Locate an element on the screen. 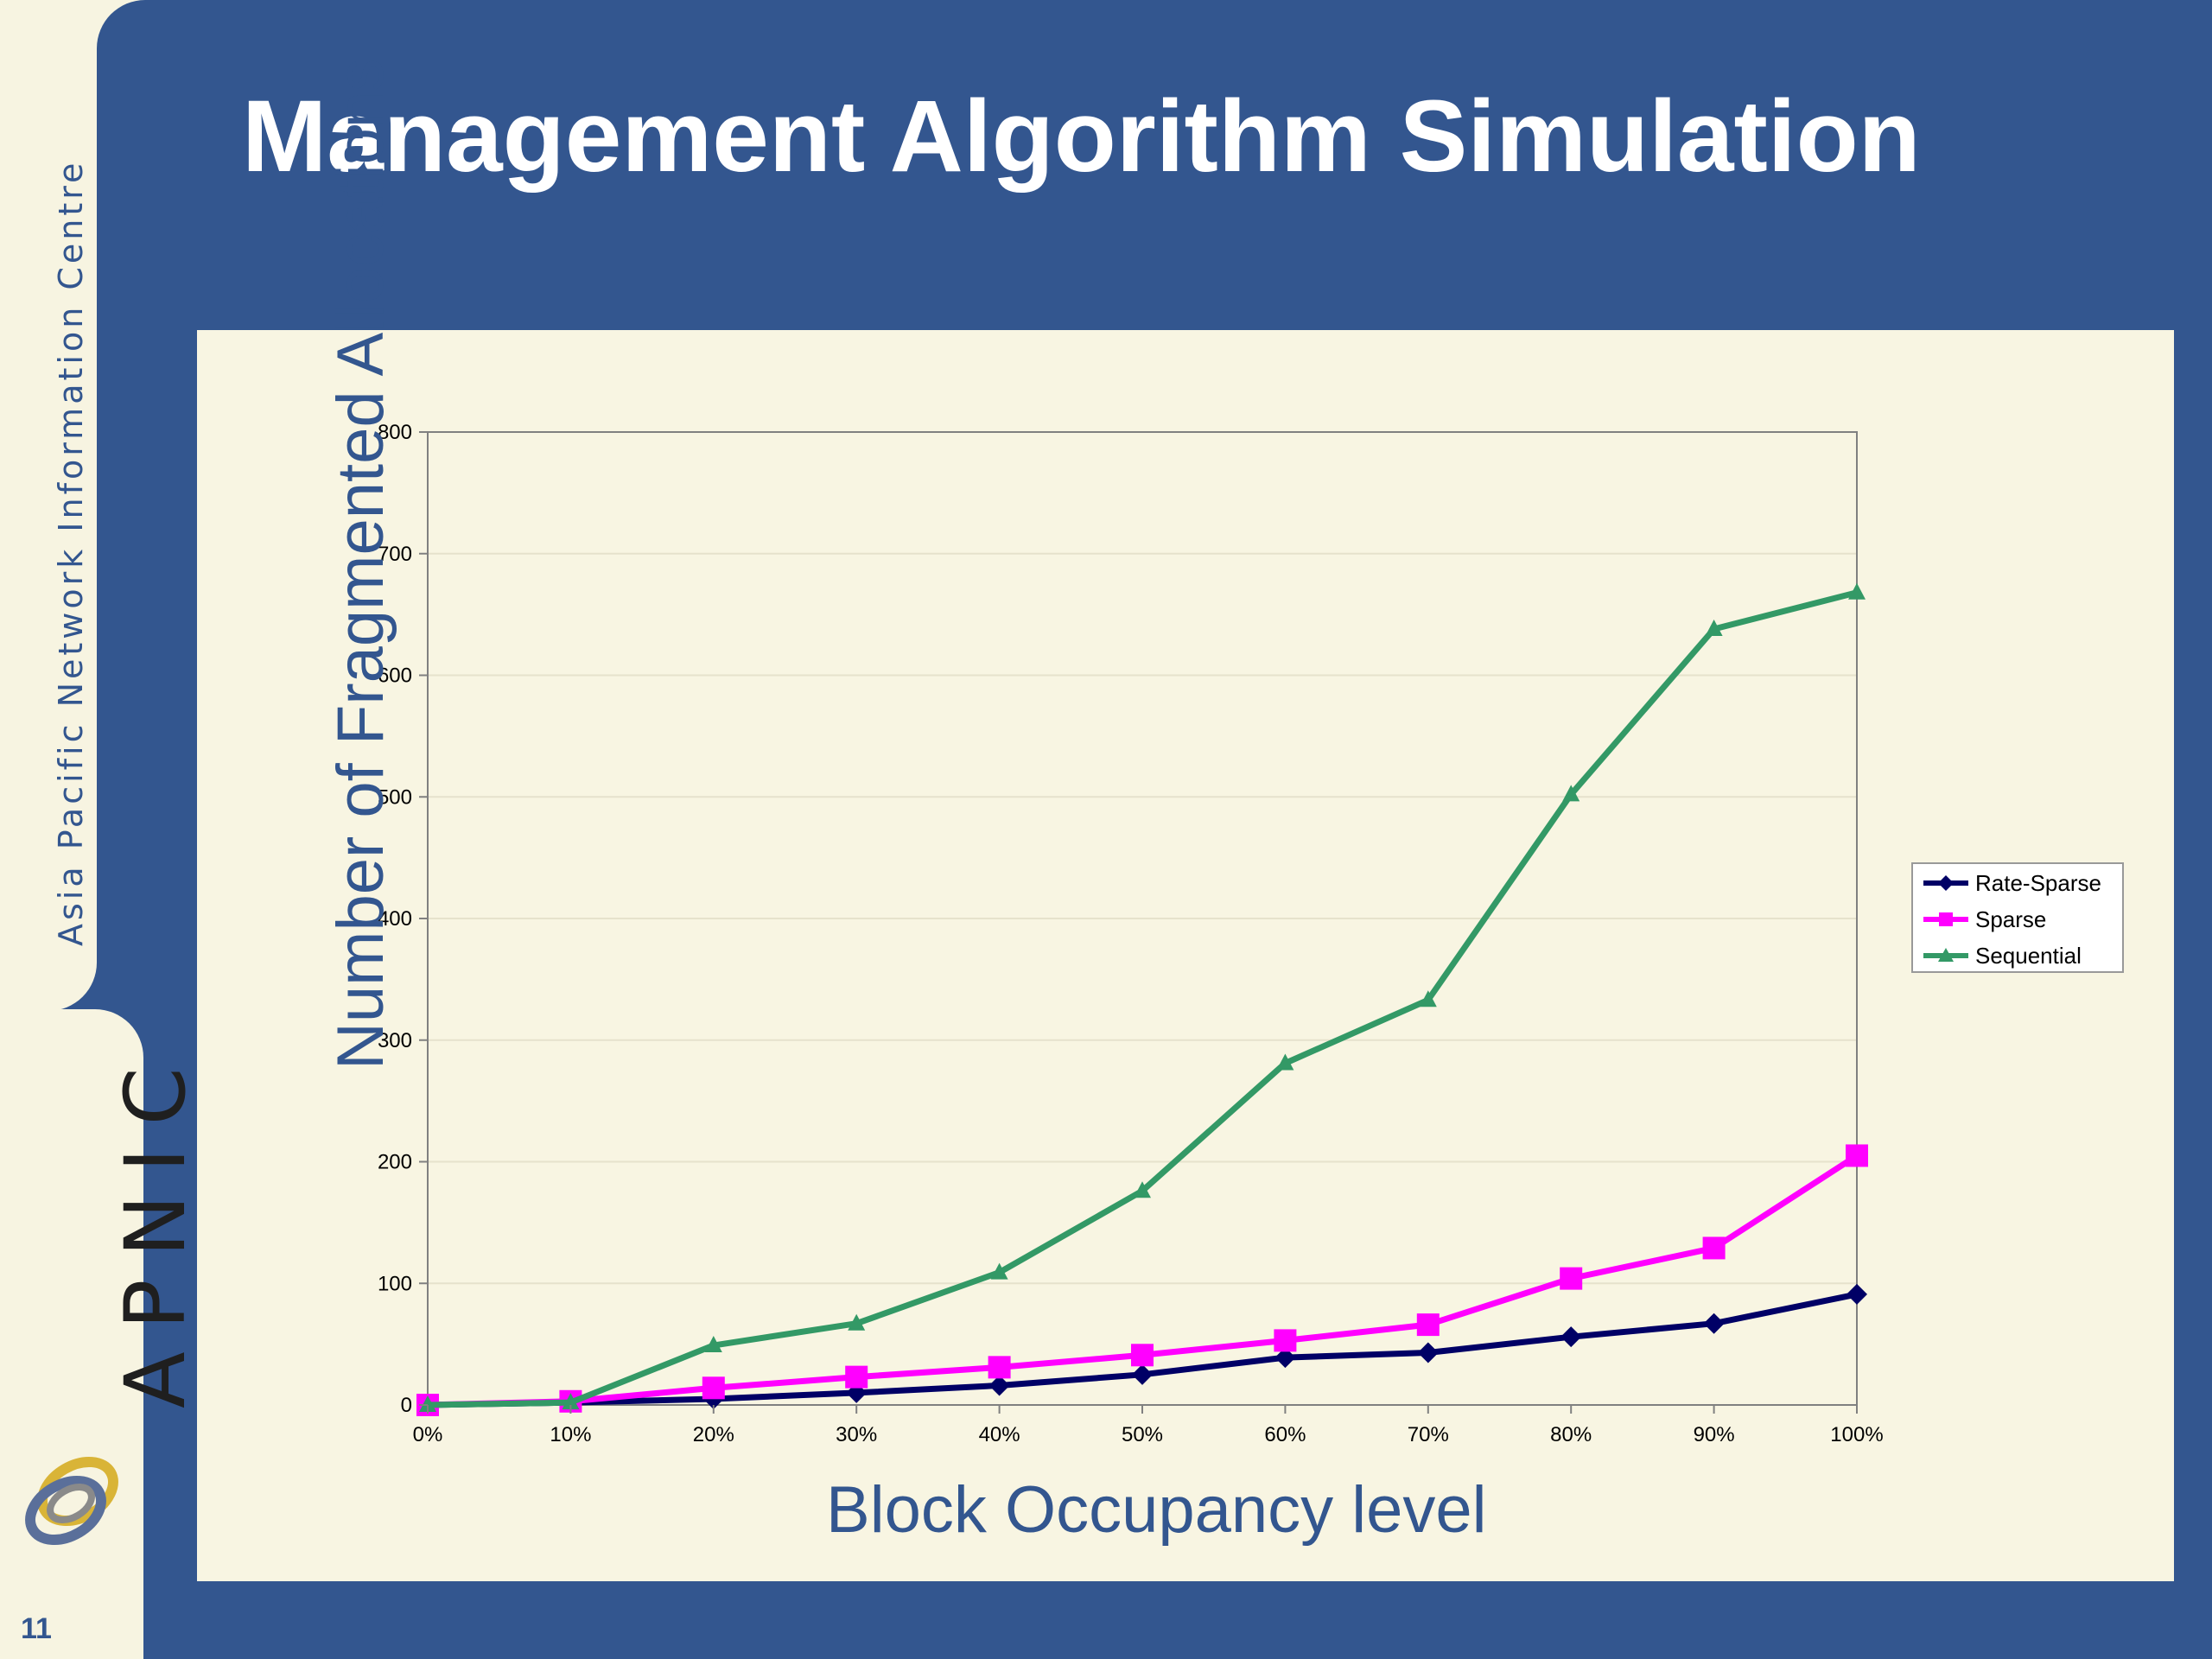 The image size is (2212, 1659). x-tick-label: 80% is located at coordinates (1571, 1434).